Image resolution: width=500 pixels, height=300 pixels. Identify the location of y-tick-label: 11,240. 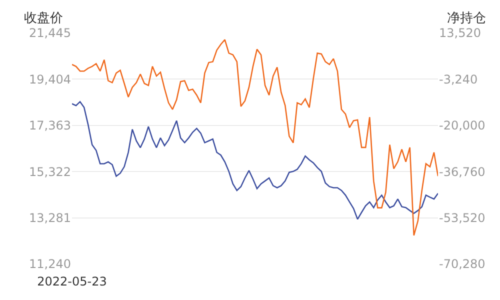
(50, 264).